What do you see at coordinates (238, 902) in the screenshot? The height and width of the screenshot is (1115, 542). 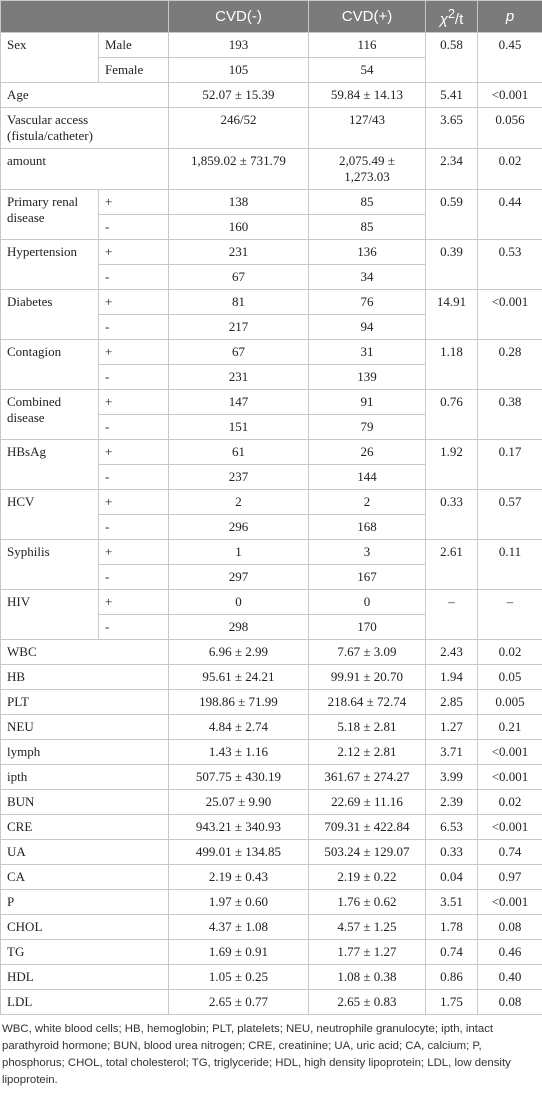 I see `value-cell: 1.97 ± 0.60` at bounding box center [238, 902].